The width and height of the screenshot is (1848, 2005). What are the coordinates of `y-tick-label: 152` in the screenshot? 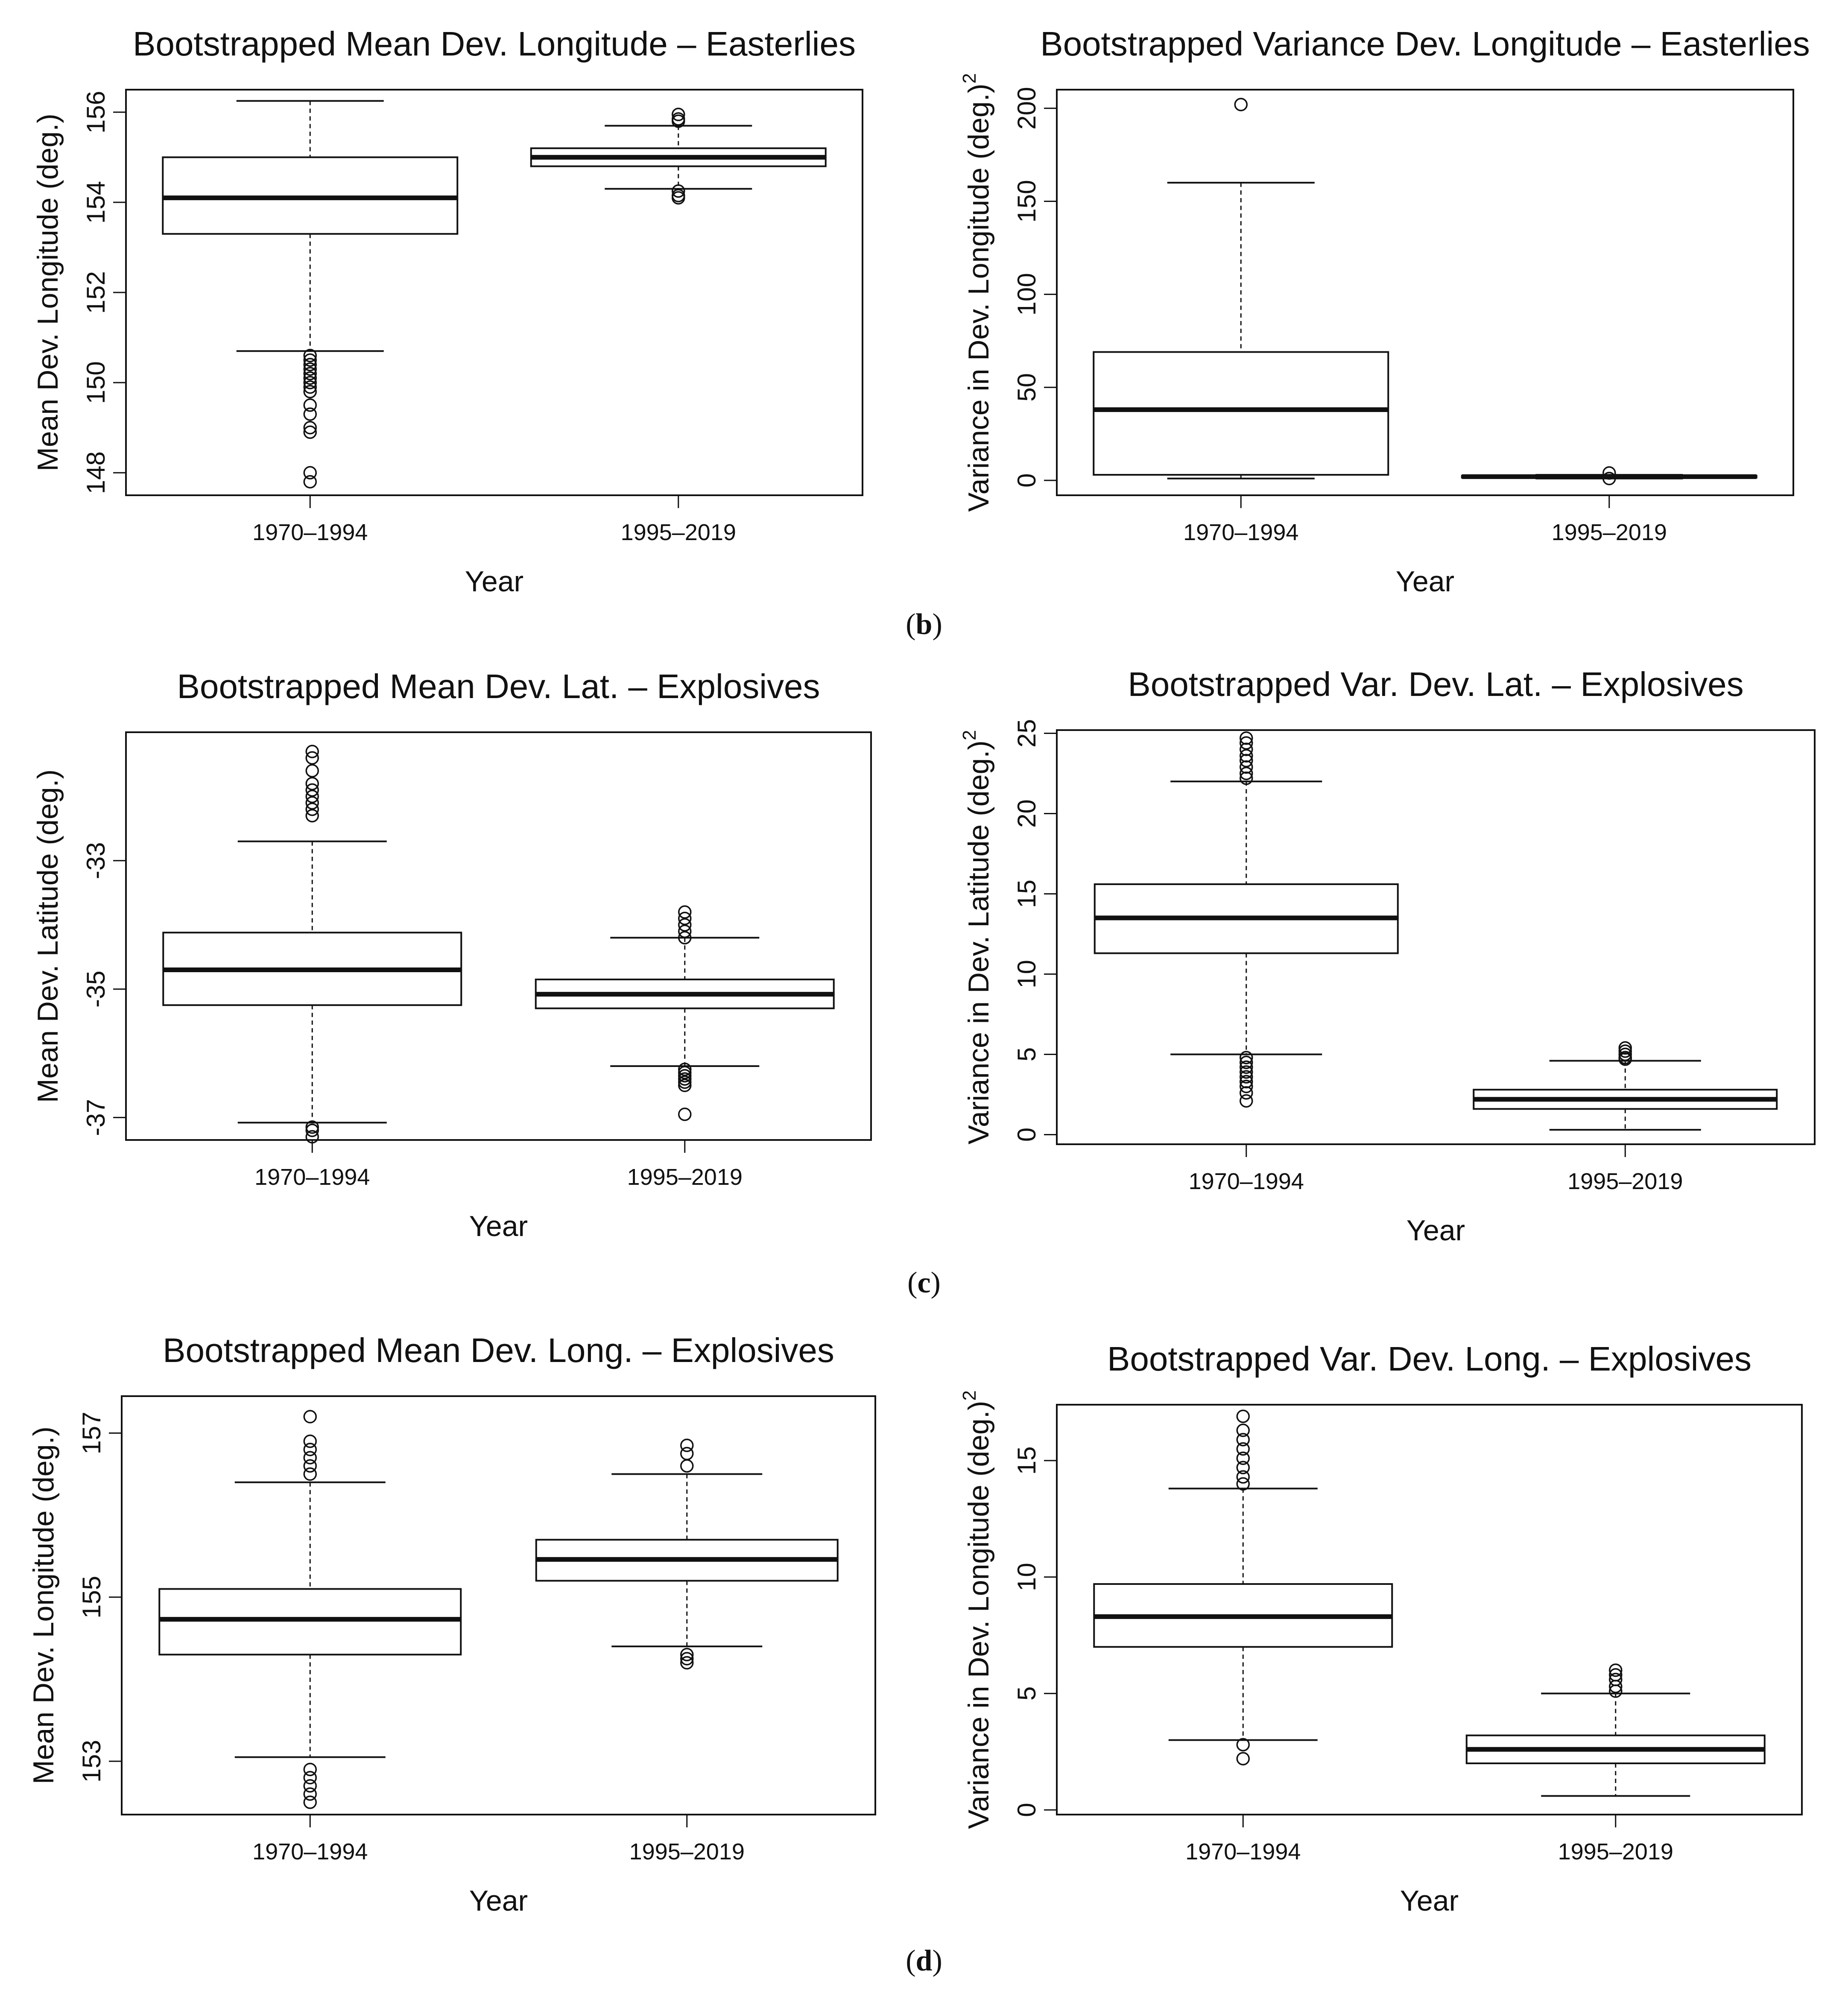 It's located at (96, 292).